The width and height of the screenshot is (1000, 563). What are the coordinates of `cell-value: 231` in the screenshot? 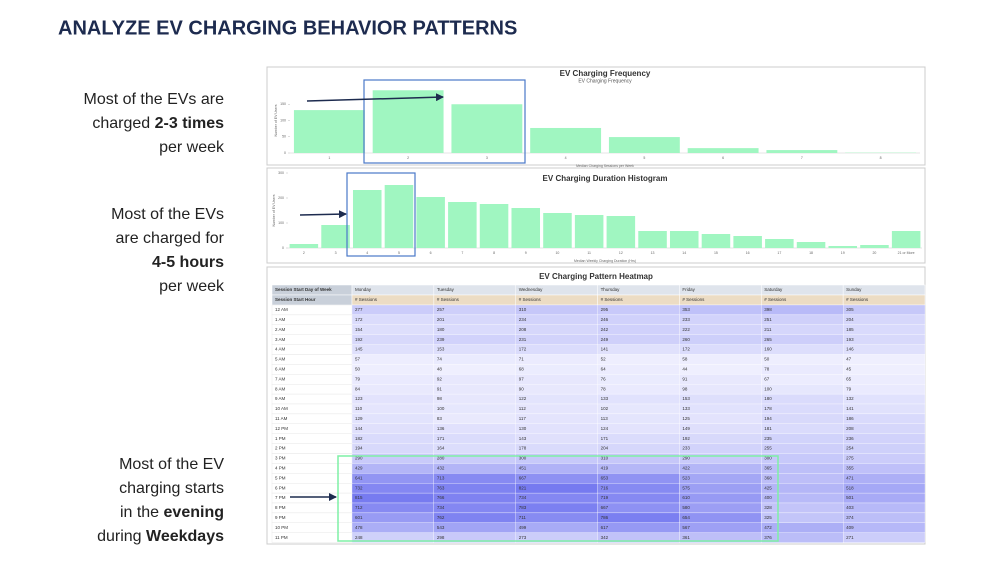 It's located at (523, 339).